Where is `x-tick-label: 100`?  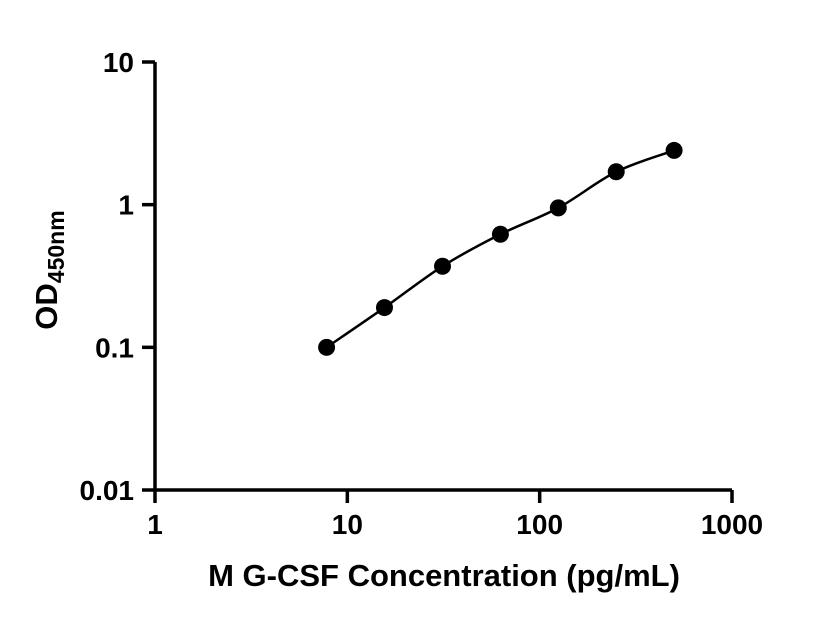 x-tick-label: 100 is located at coordinates (539, 524).